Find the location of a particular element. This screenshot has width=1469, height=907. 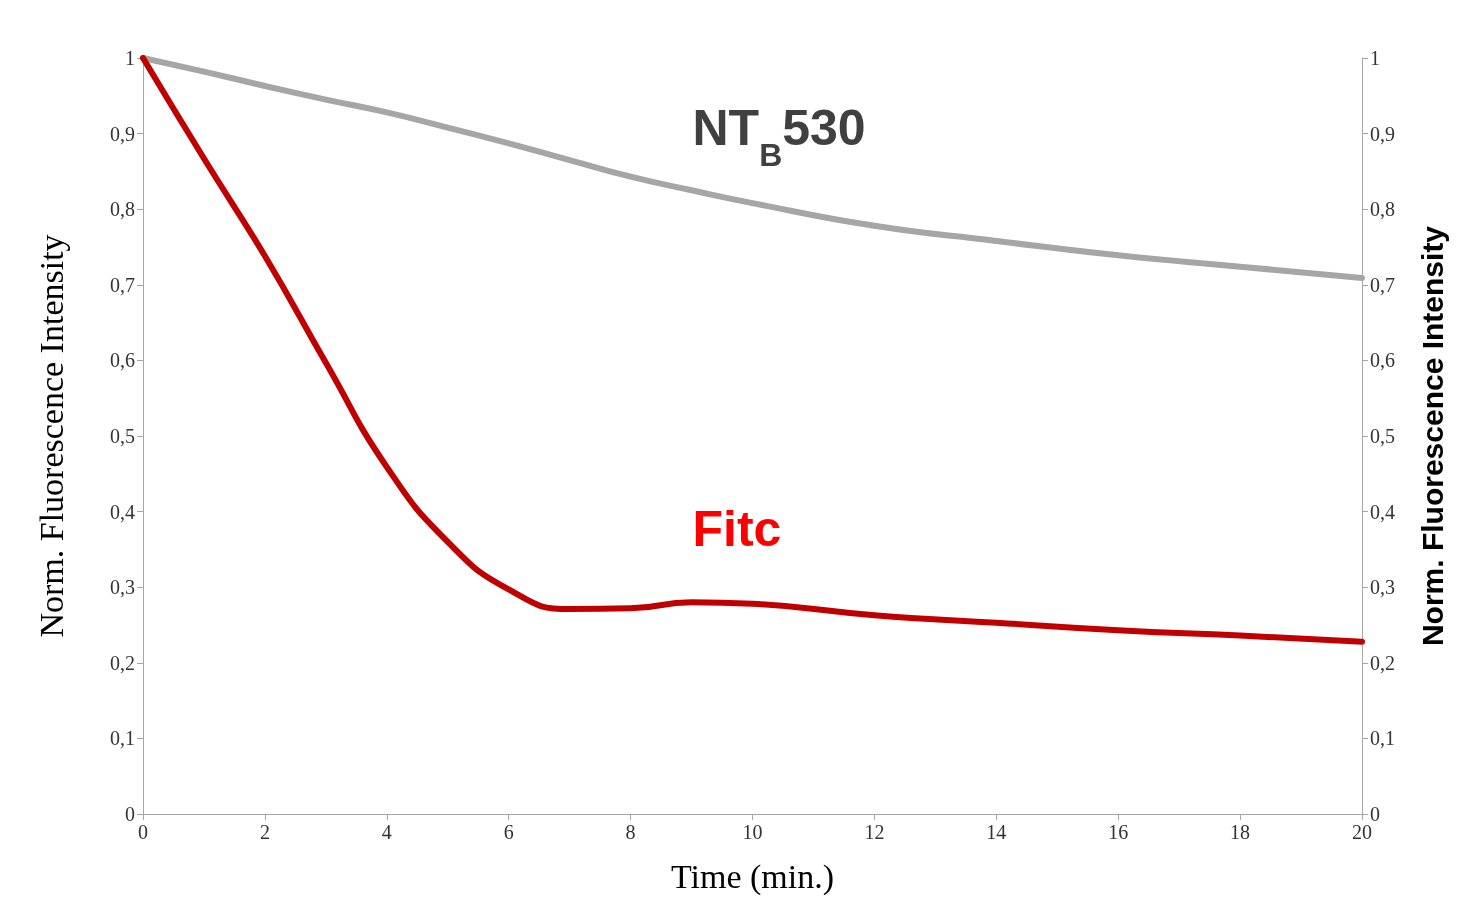

y-tick-label: 0,2 is located at coordinates (122, 662).